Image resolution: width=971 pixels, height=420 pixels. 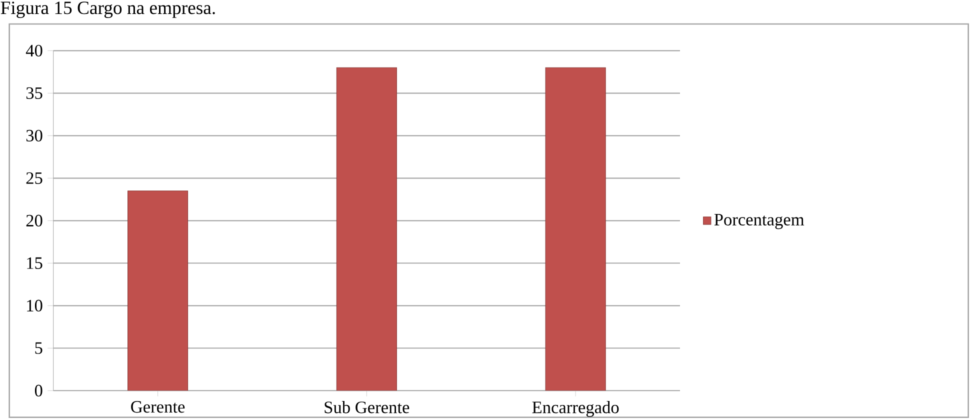 I want to click on y-tick-label: 10, so click(x=34, y=306).